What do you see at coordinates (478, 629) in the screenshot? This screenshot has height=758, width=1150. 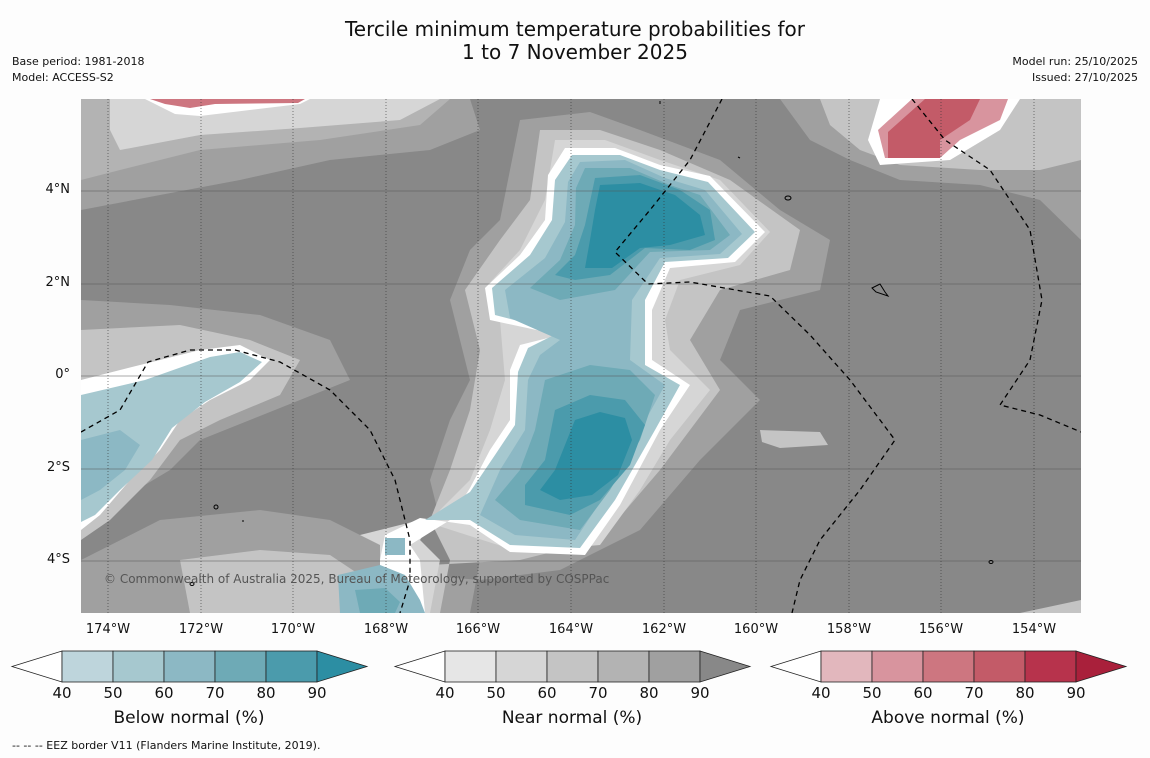 I see `lon-label-166w: 166°W` at bounding box center [478, 629].